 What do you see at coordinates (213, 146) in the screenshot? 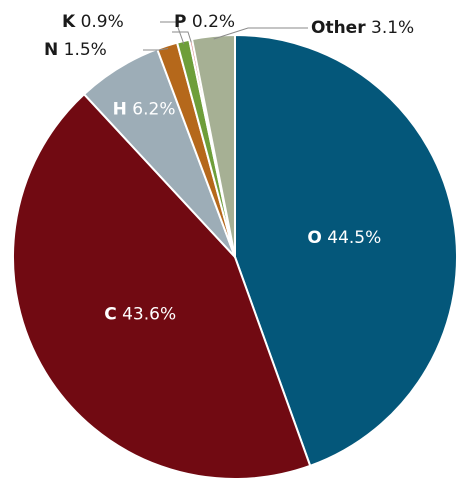
I see `pie-slice-other` at bounding box center [213, 146].